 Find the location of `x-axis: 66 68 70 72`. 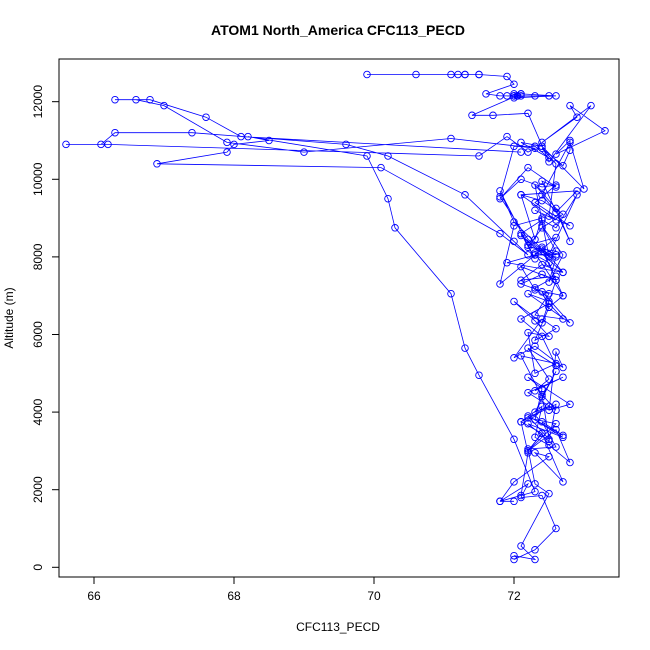

x-axis: 66 68 70 72 is located at coordinates (304, 589).